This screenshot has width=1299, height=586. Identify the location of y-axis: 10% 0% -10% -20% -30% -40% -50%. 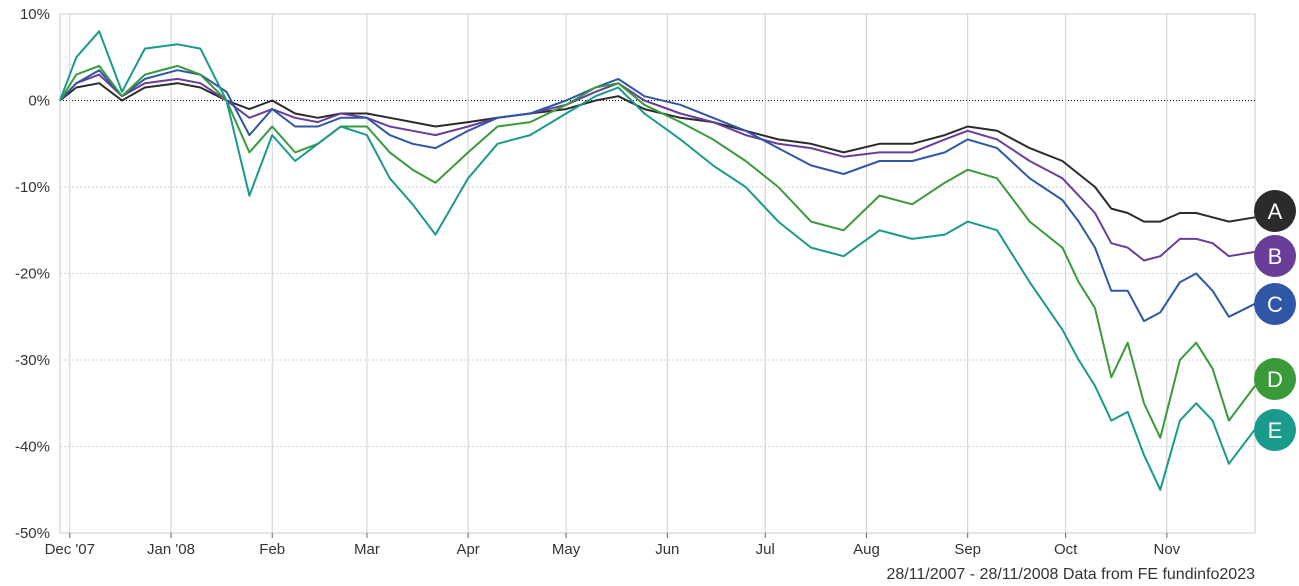
(32, 274).